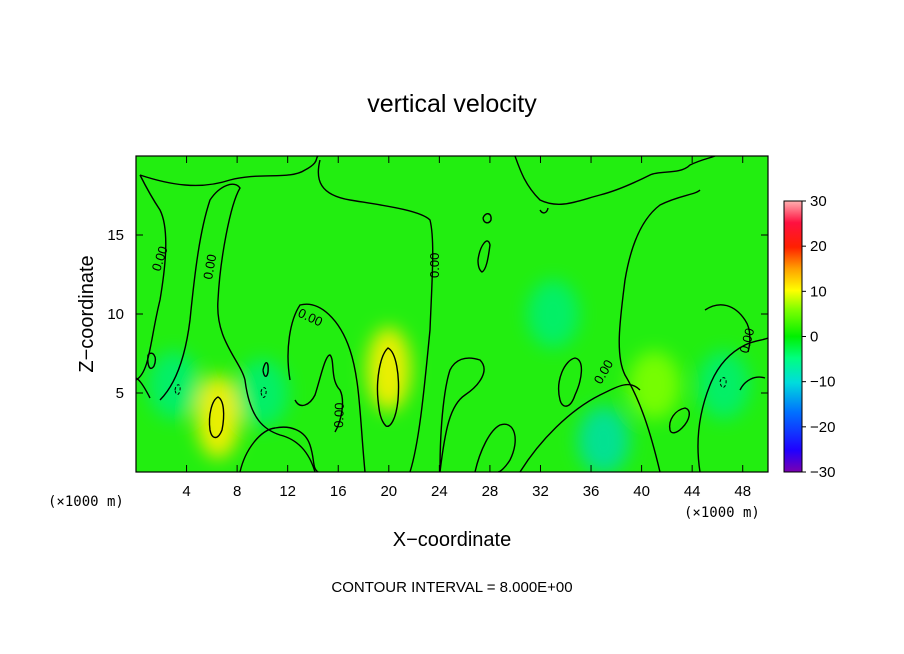 Image resolution: width=904 pixels, height=654 pixels. Describe the element at coordinates (540, 491) in the screenshot. I see `x-tick-label: 32` at that location.